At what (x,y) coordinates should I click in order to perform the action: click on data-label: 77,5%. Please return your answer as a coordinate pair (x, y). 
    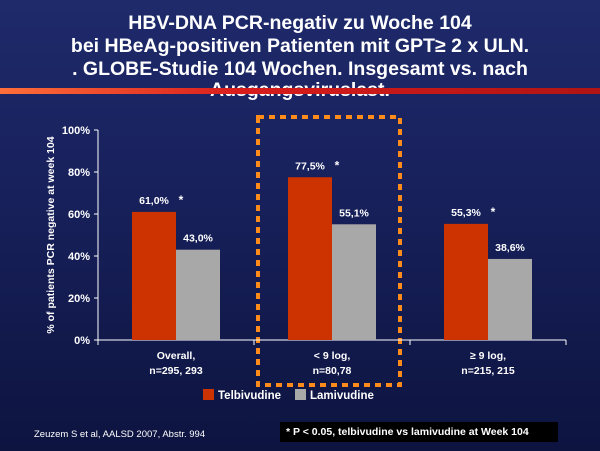
    Looking at the image, I should click on (310, 166).